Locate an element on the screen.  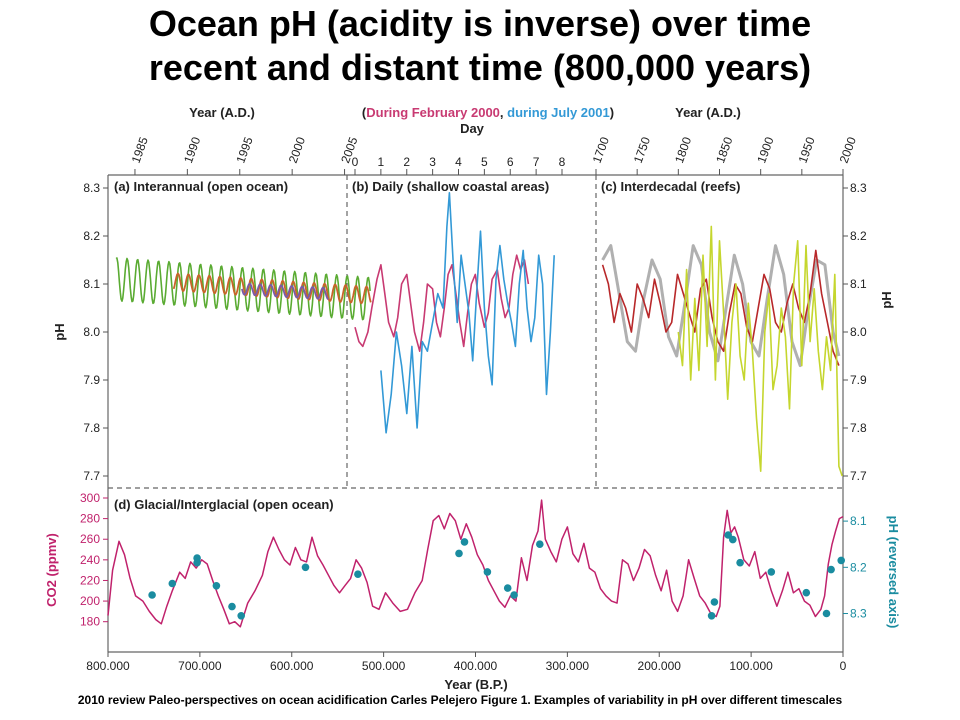
panel-b-subtitle: (During February 2000, during July 2001) is located at coordinates (488, 112).